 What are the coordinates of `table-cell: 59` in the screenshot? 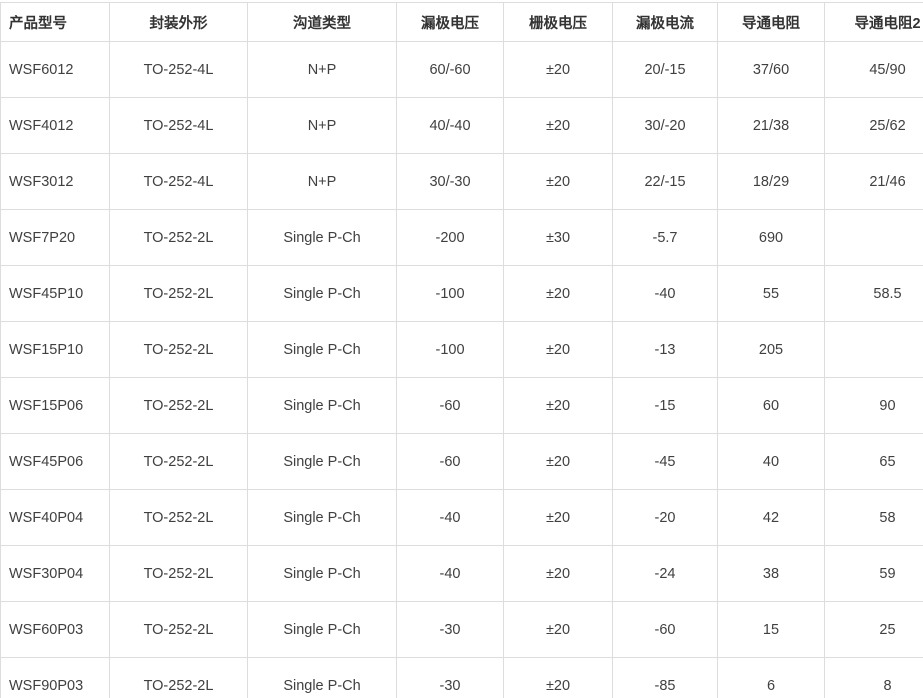 It's located at (873, 573).